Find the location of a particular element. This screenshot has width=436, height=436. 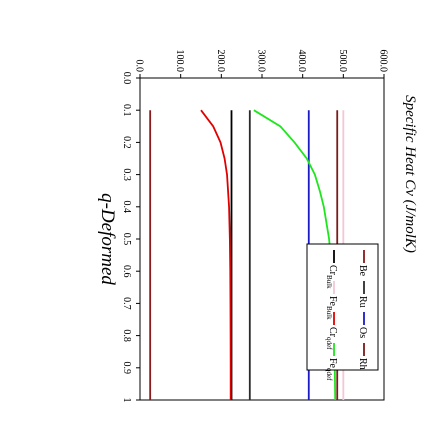

series-line-cr-qdef is located at coordinates (216, 254).